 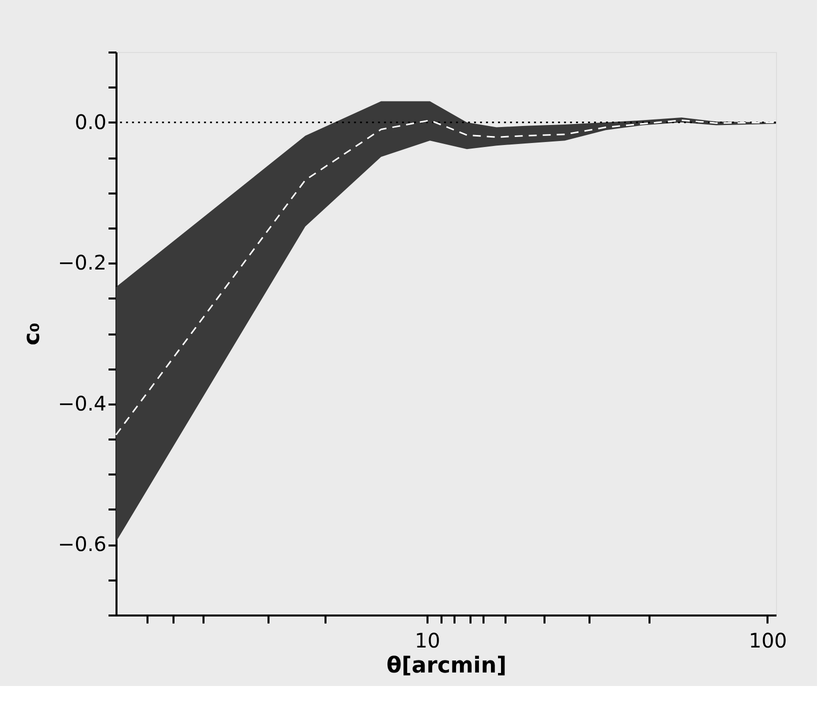 I want to click on x-tick-label: 10, so click(x=427, y=640).